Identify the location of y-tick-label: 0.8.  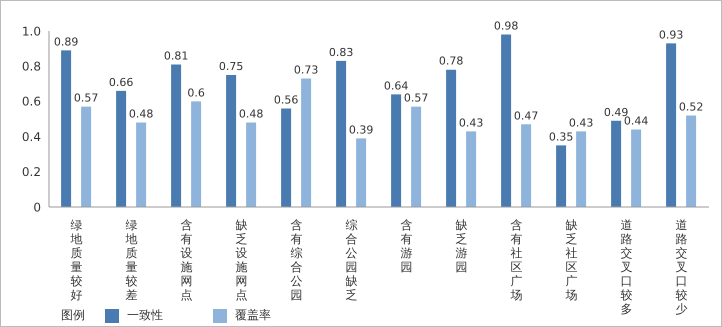
(31, 66).